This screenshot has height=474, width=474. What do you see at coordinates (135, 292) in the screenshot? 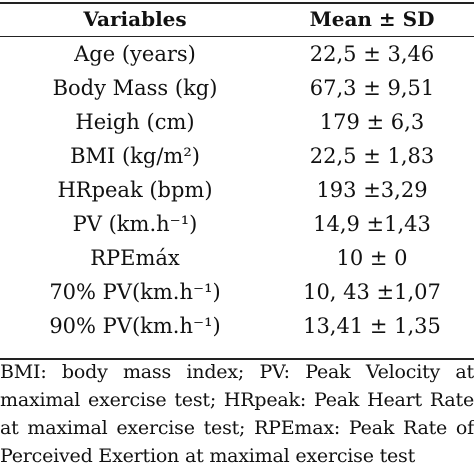
I see `row-variable: 70% PV(km.h⁻¹)` at bounding box center [135, 292].